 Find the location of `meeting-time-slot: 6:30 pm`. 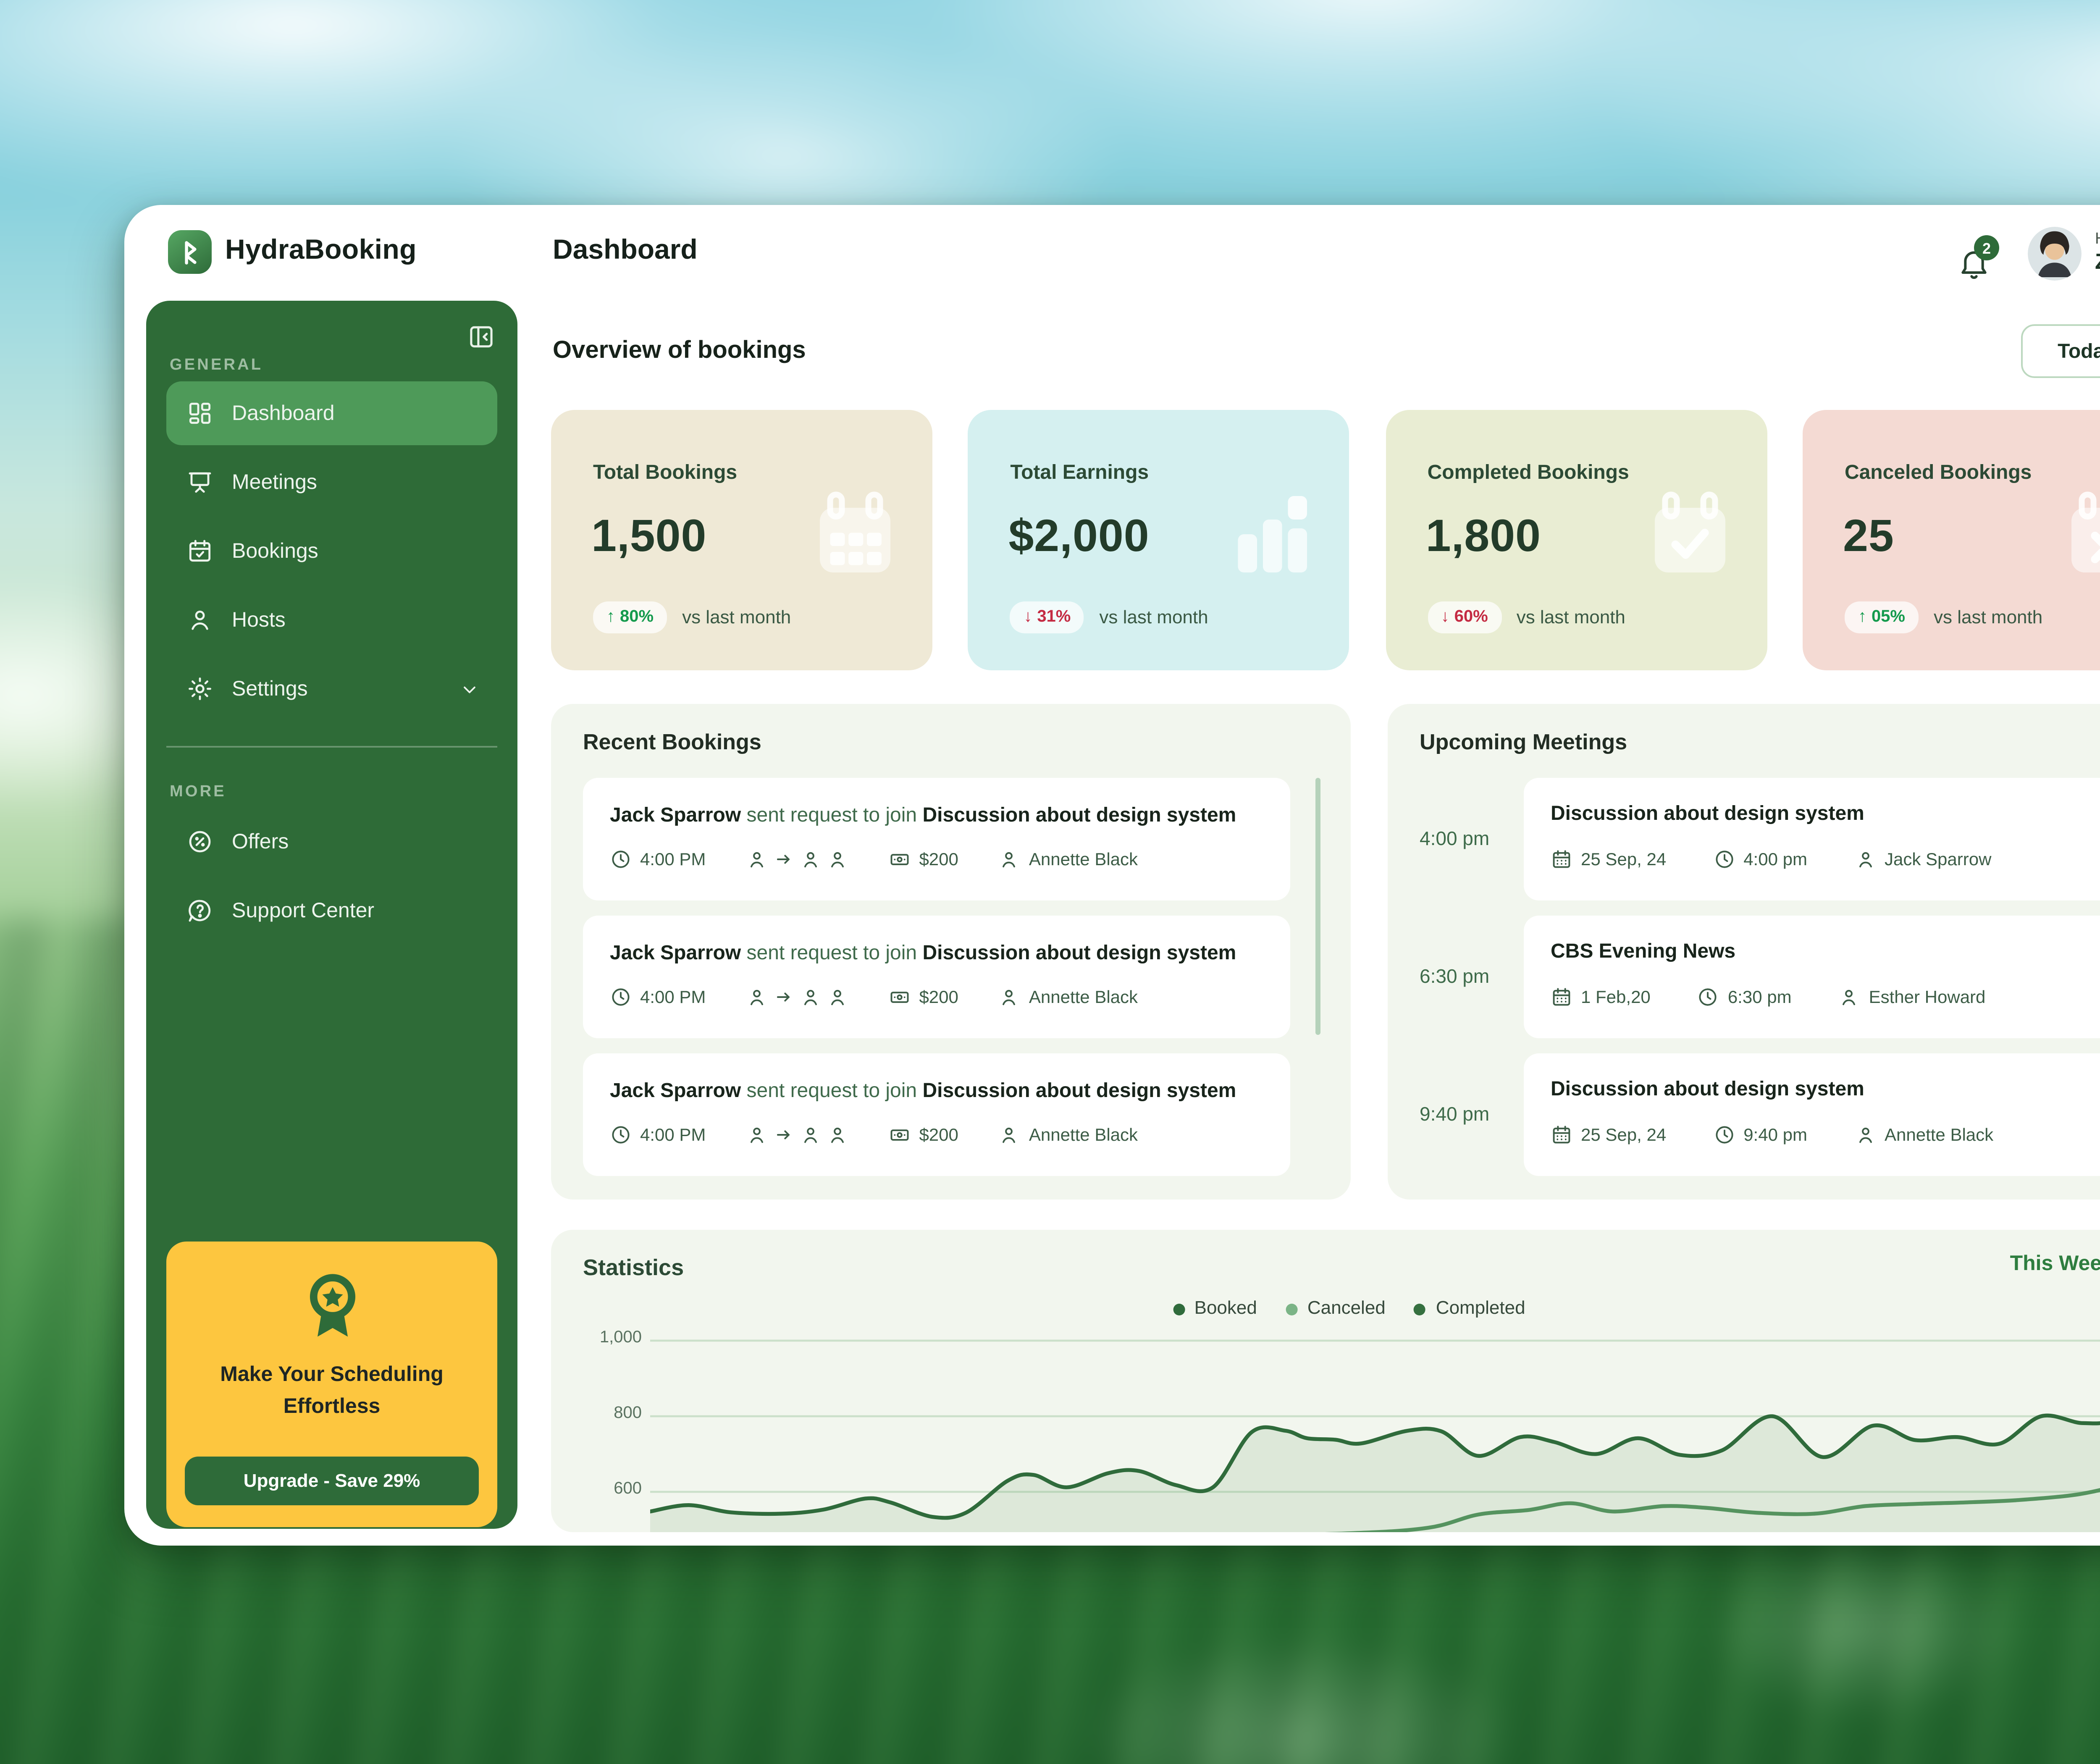

meeting-time-slot: 6:30 pm is located at coordinates (1455, 977).